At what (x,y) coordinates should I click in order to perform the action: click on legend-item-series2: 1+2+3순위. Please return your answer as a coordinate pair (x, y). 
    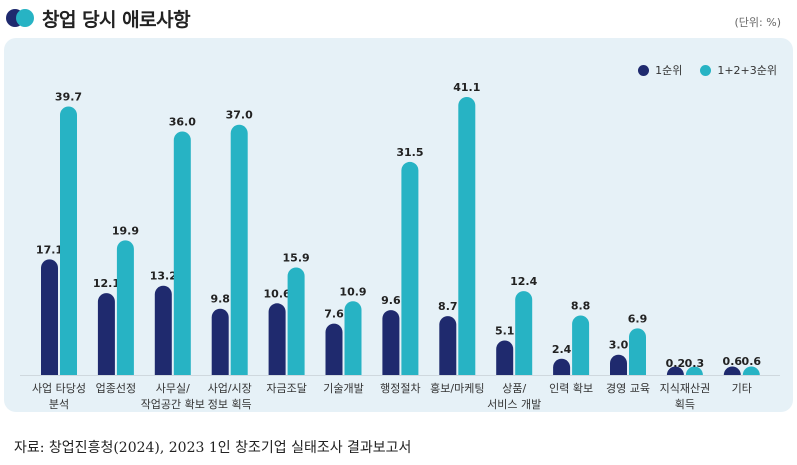
    Looking at the image, I should click on (738, 70).